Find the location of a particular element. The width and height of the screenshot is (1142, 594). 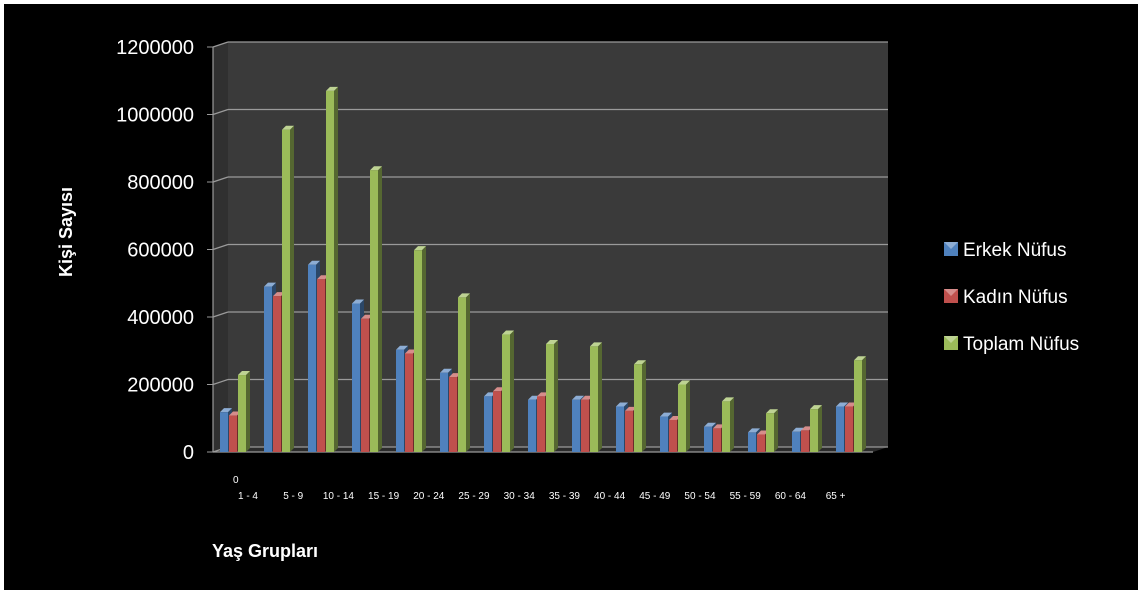

y-tick-label: 1000000 is located at coordinates (155, 116).